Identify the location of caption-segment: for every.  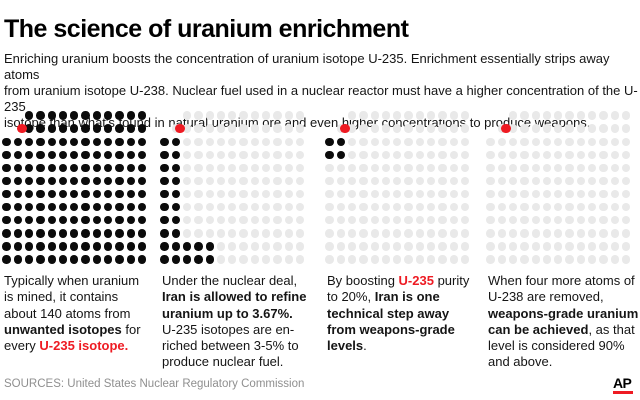
(72, 337).